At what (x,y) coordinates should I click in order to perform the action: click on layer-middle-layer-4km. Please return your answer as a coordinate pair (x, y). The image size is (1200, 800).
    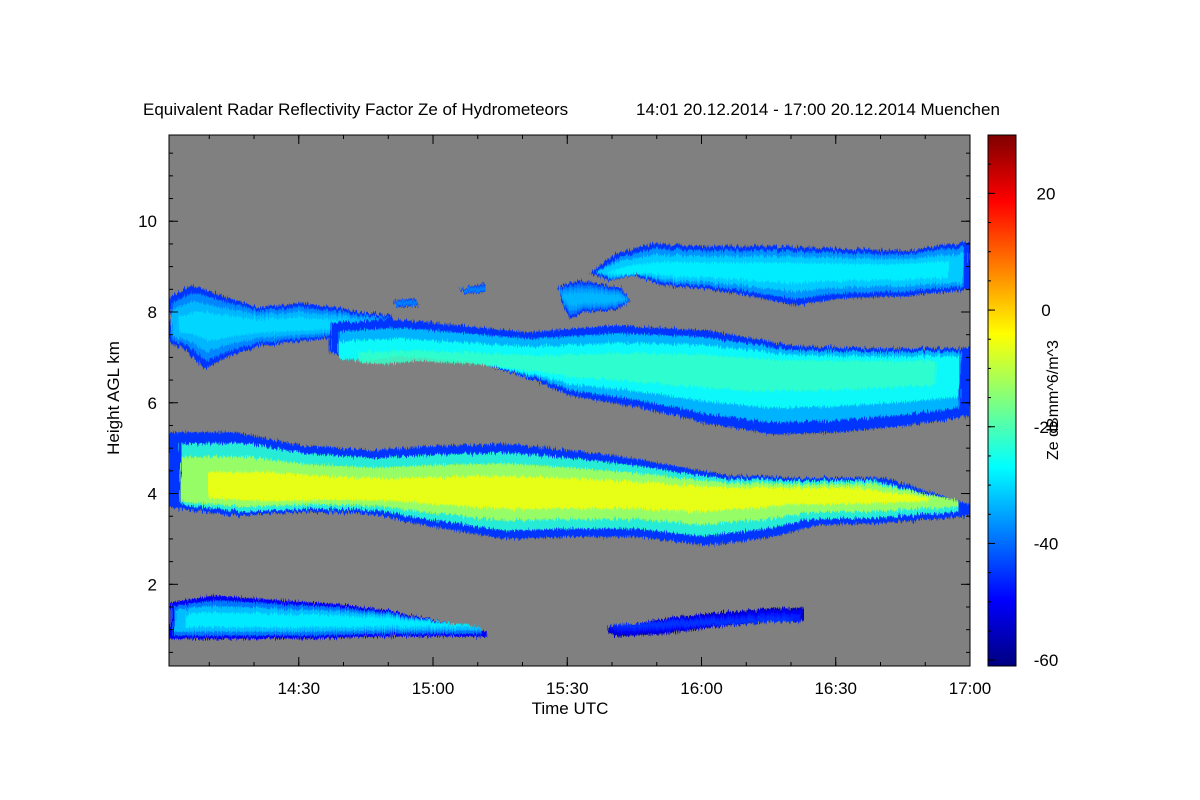
    Looking at the image, I should click on (569, 489).